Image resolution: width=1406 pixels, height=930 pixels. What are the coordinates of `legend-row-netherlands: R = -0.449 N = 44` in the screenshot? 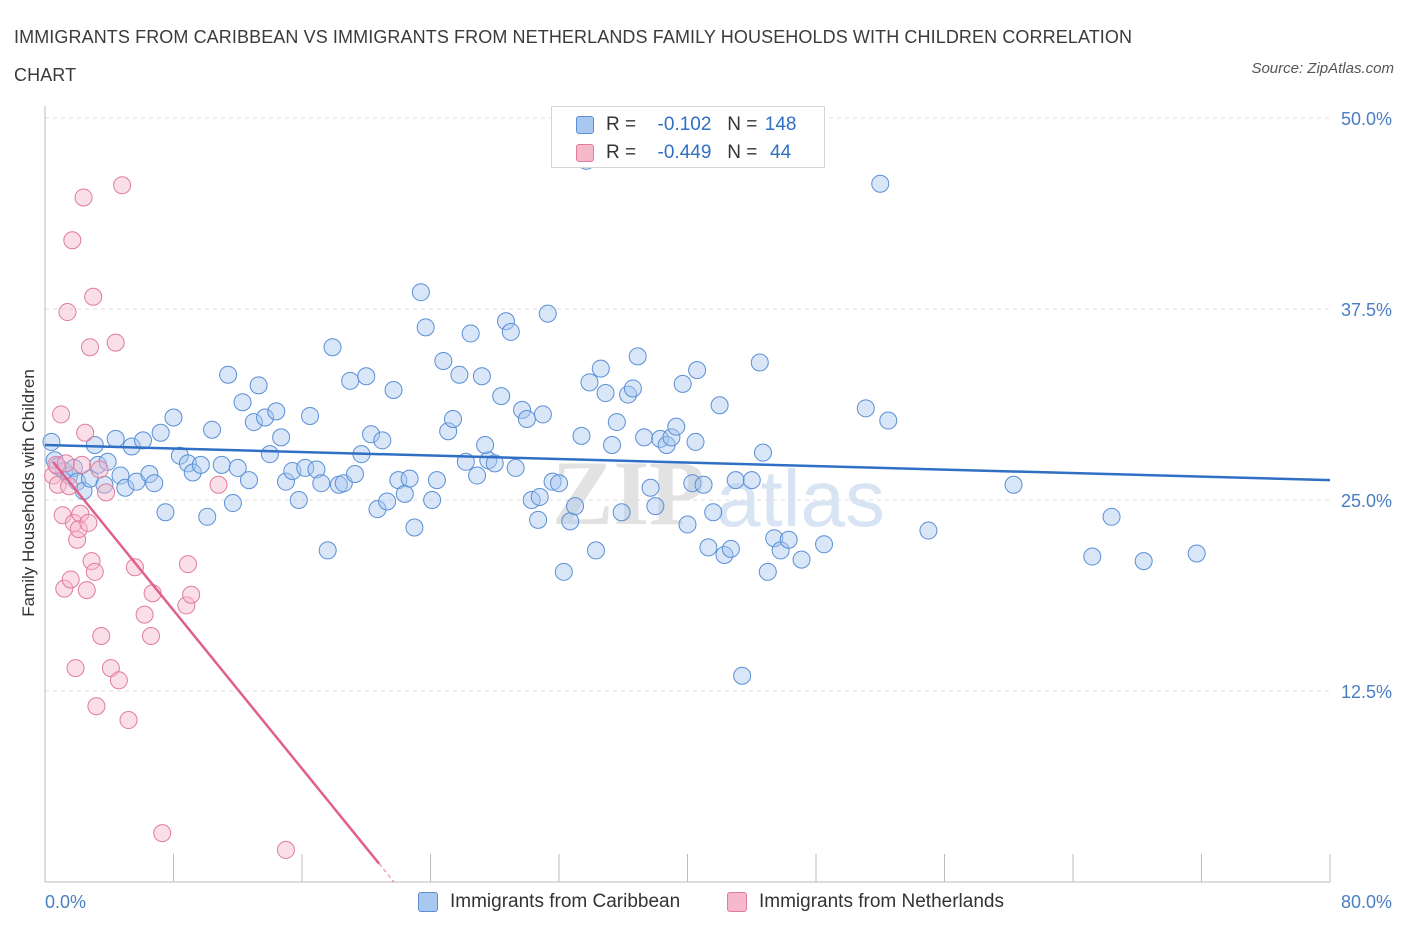 It's located at (687, 153).